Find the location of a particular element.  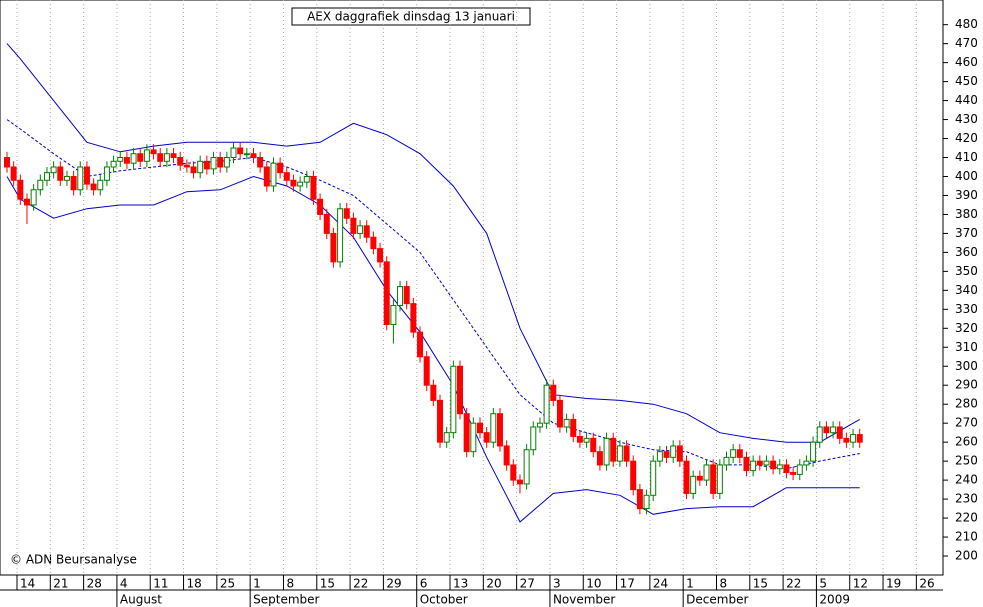

y-tick-label: 320 is located at coordinates (966, 328).